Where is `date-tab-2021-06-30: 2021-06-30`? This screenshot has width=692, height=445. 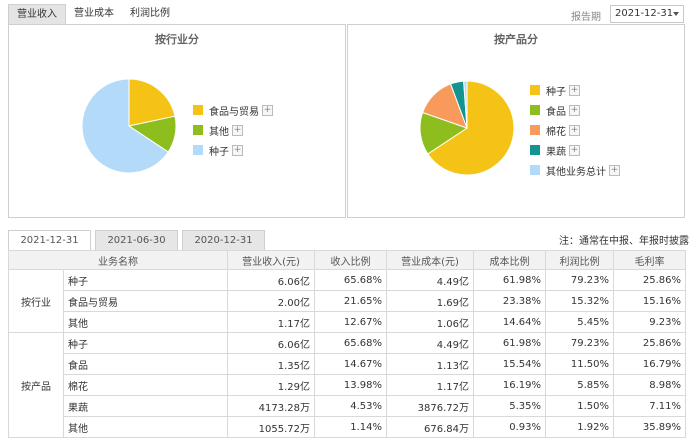
date-tab-2021-06-30: 2021-06-30 is located at coordinates (136, 240).